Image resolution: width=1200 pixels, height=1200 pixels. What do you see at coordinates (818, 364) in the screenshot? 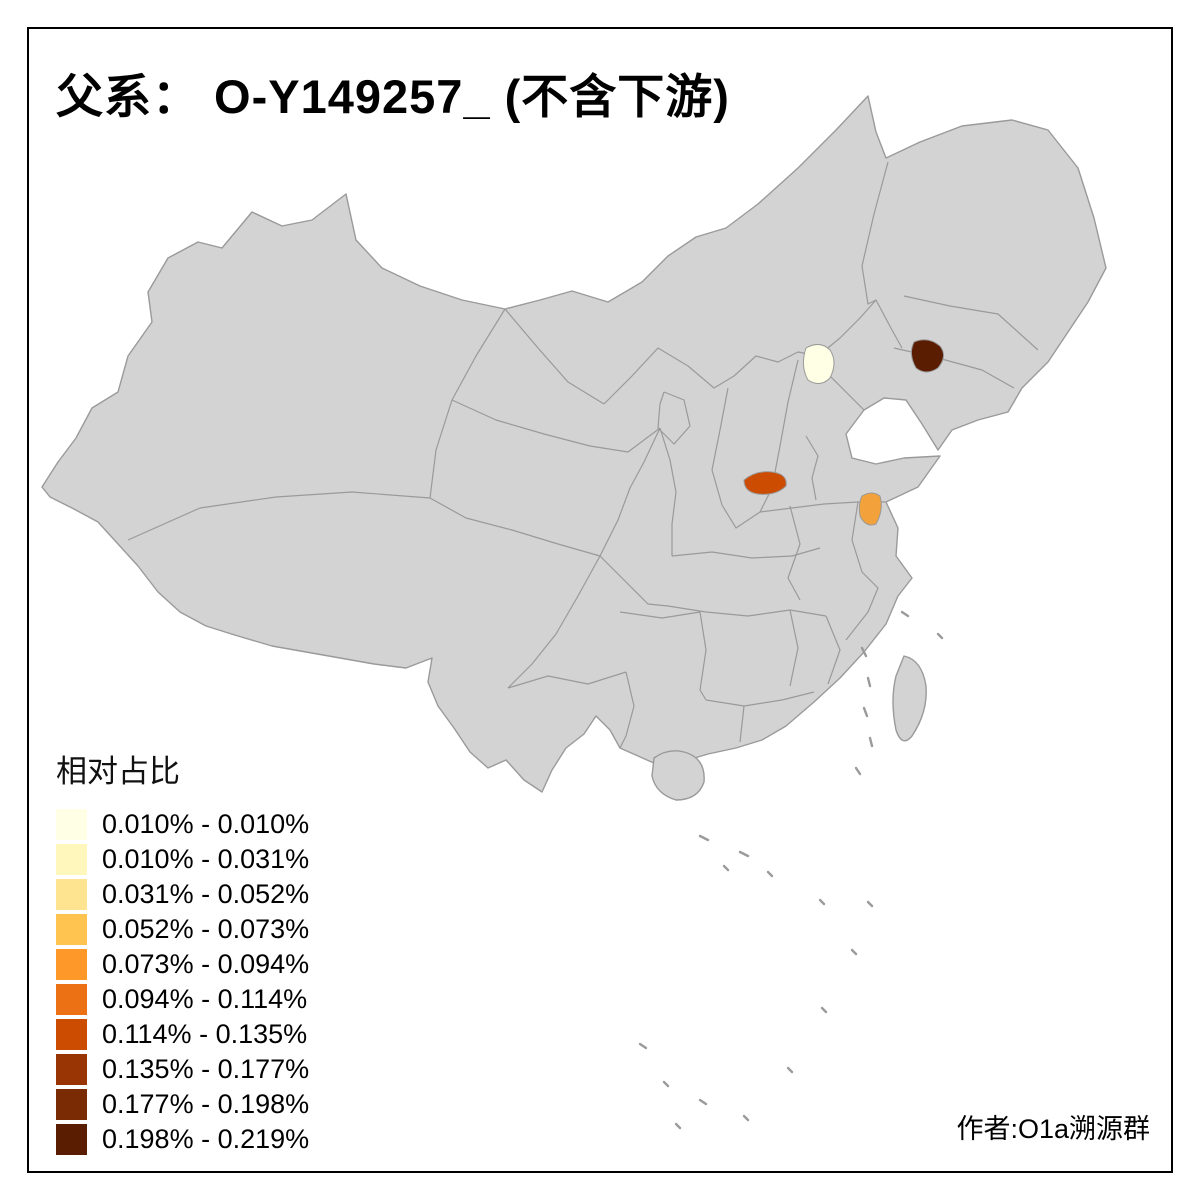
I see `region-beijing` at bounding box center [818, 364].